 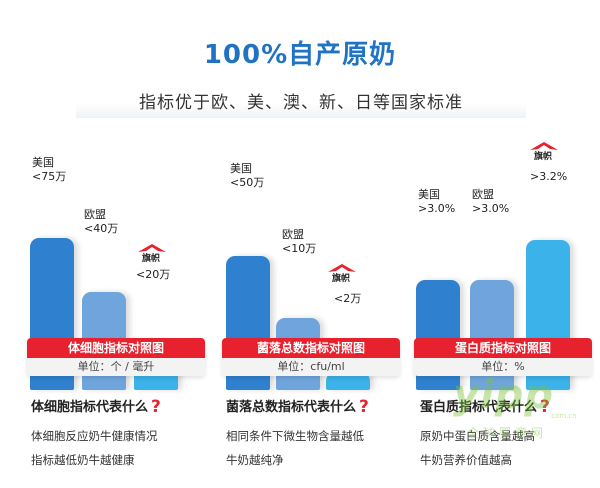 I want to click on question-heading: 蛋白质指标代表什么?, so click(x=485, y=407).